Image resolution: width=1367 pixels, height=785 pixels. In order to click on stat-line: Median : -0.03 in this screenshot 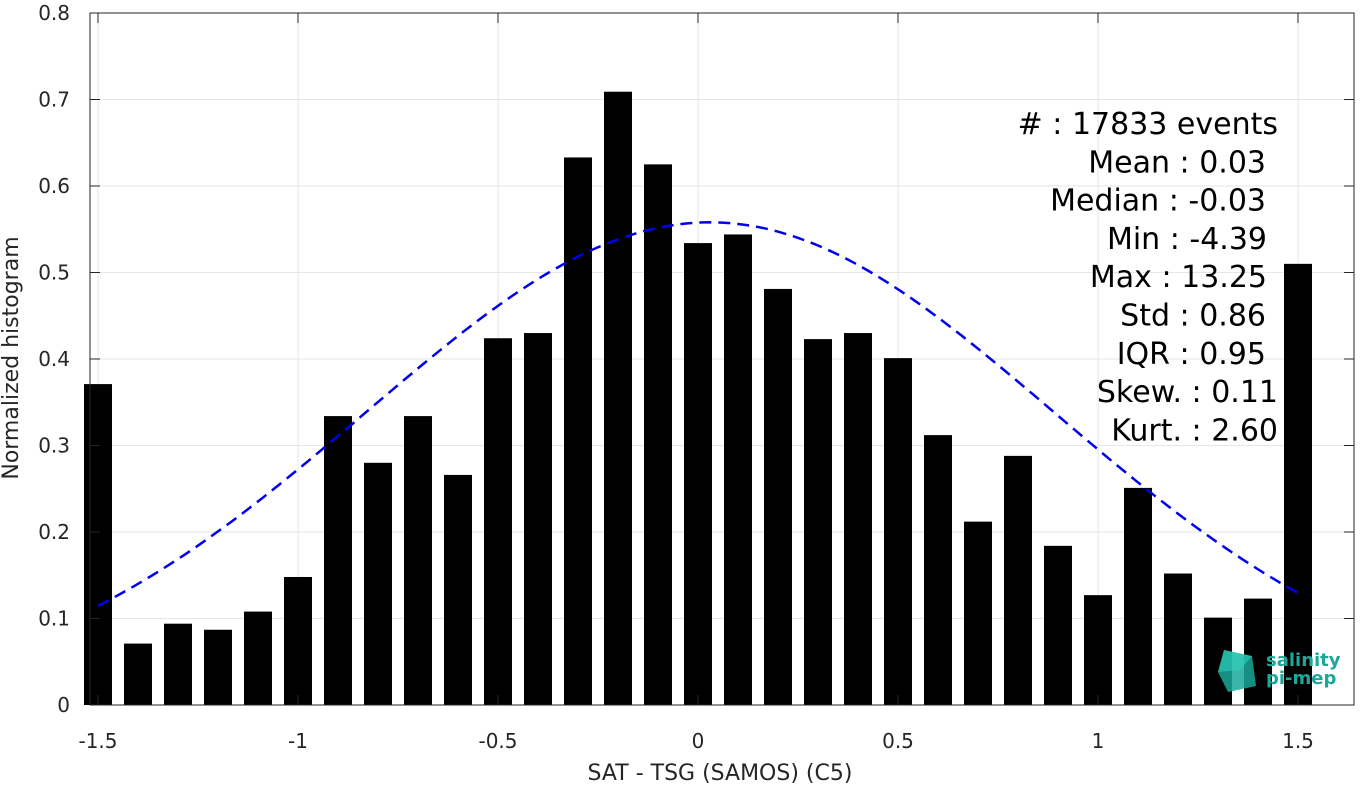, I will do `click(1158, 201)`.